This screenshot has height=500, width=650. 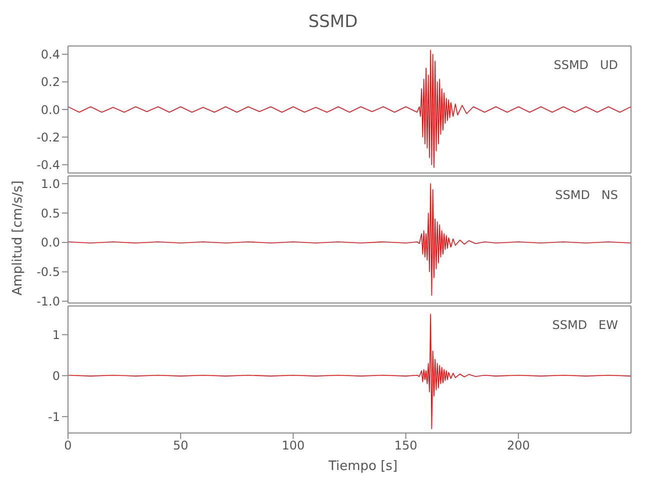 What do you see at coordinates (50, 55) in the screenshot?
I see `y-tick-label: 0.4` at bounding box center [50, 55].